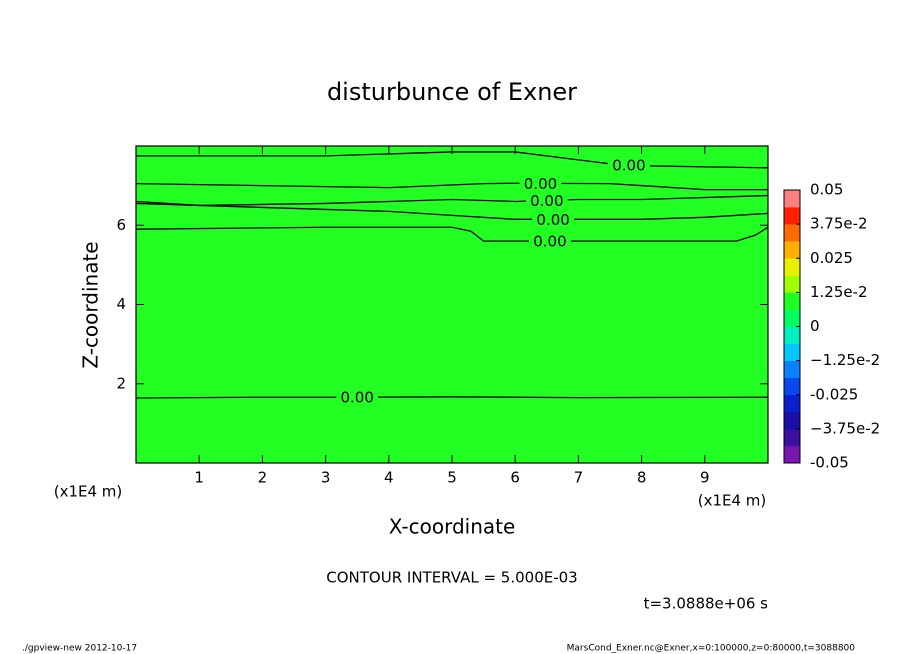 The height and width of the screenshot is (654, 904). Describe the element at coordinates (452, 527) in the screenshot. I see `x-axis-label: X-coordinate` at that location.